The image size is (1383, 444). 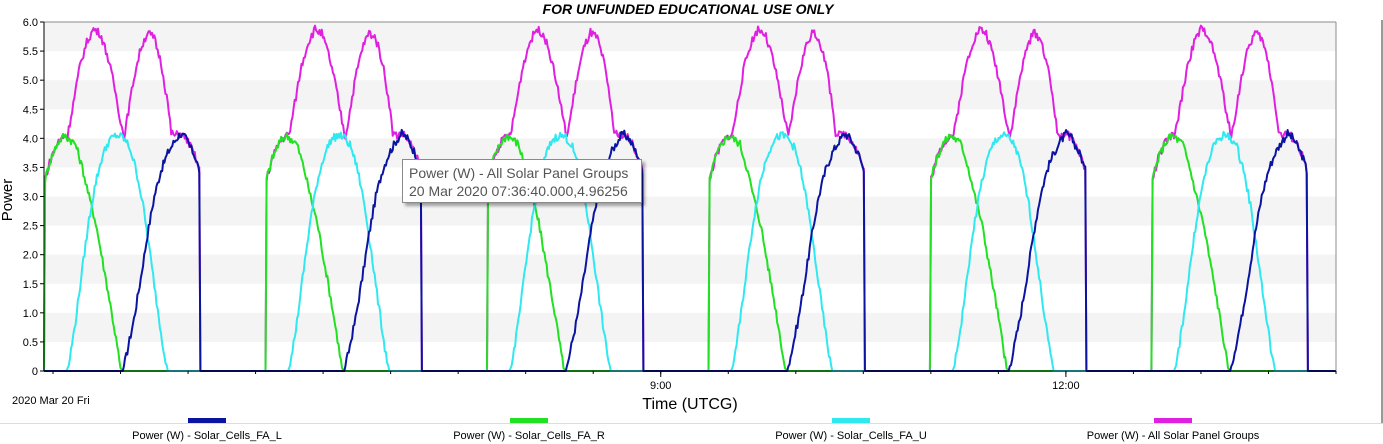 What do you see at coordinates (689, 404) in the screenshot?
I see `x-axis-label: Time (UTCG)` at bounding box center [689, 404].